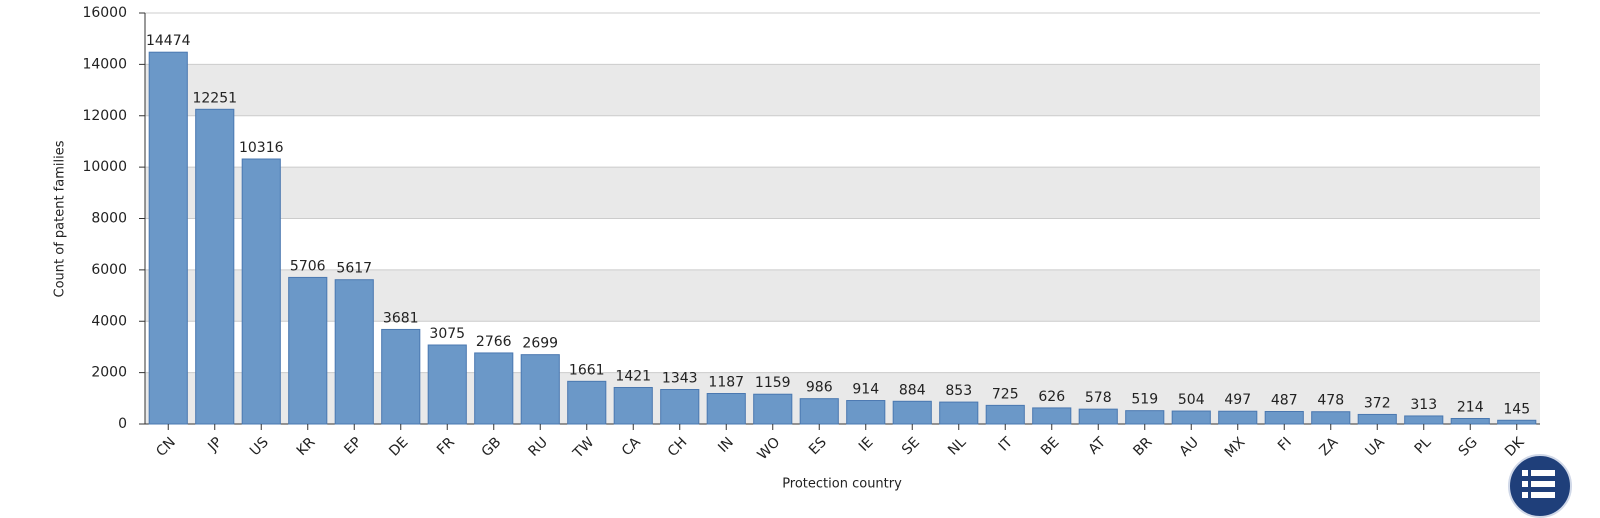  Describe the element at coordinates (540, 344) in the screenshot. I see `value-label: 2699` at that location.